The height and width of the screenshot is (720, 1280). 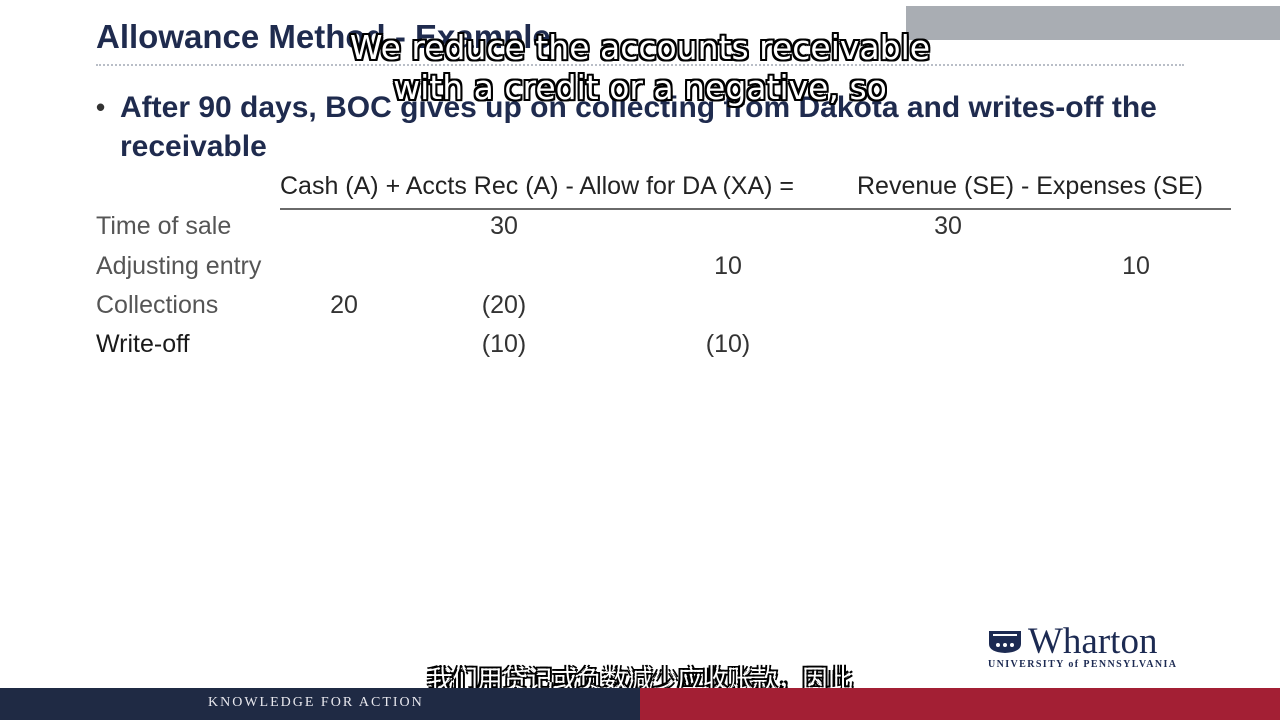 What do you see at coordinates (1083, 664) in the screenshot?
I see `logo-university-line: UNIVERSITY of PENNSYLVANIA` at bounding box center [1083, 664].